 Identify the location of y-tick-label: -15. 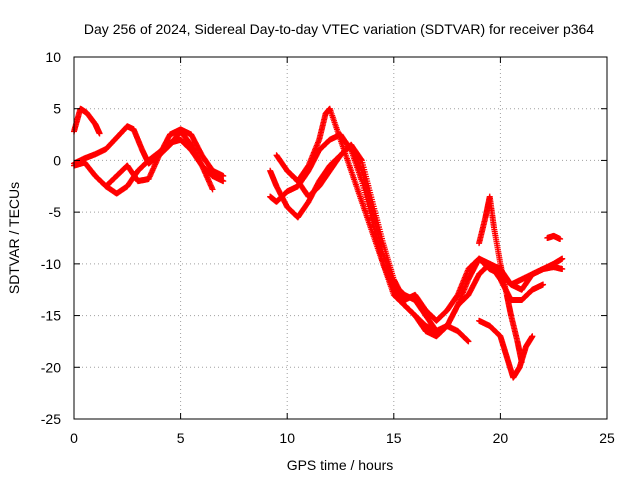
(51, 316).